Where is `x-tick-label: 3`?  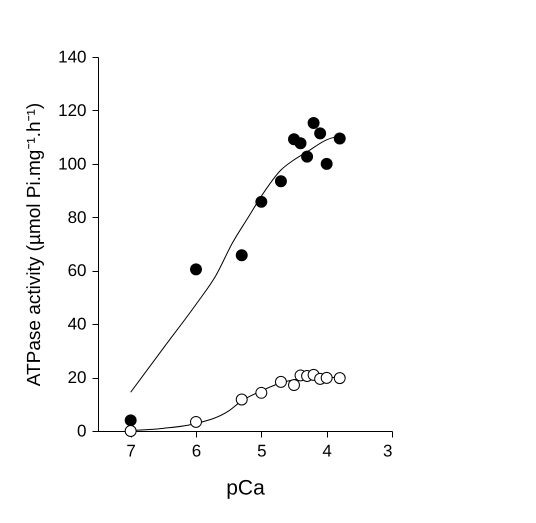 x-tick-label: 3 is located at coordinates (387, 451).